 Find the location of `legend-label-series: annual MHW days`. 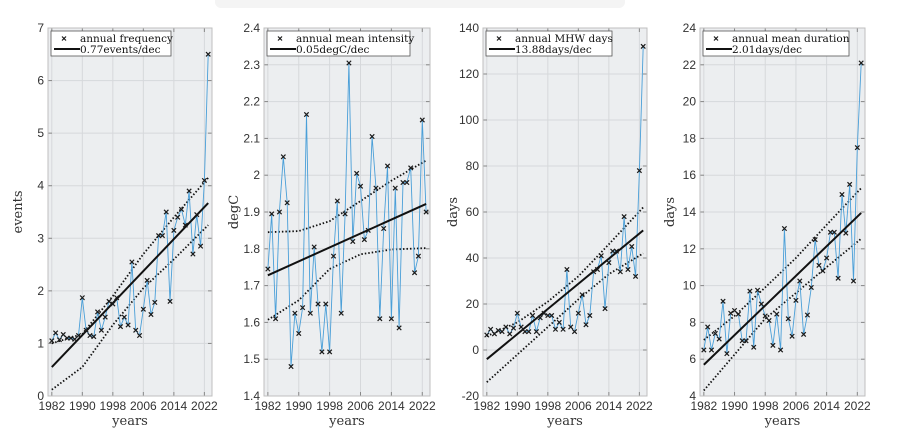

legend-label-series: annual MHW days is located at coordinates (564, 39).